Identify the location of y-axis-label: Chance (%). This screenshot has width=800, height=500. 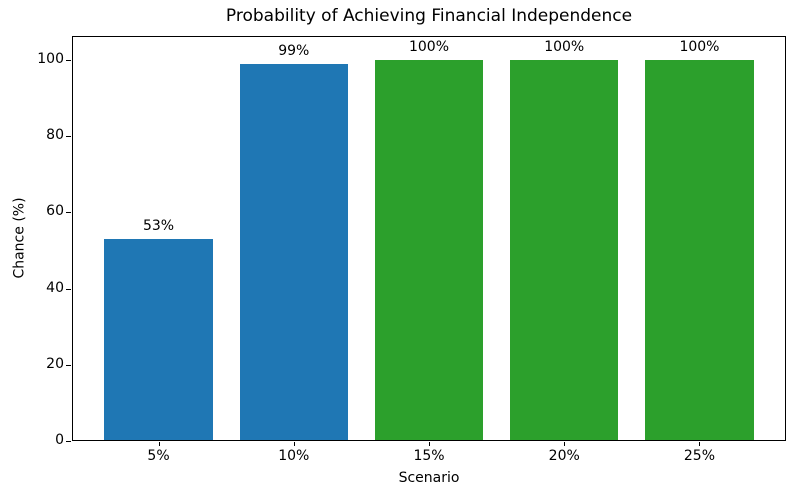
(19, 238).